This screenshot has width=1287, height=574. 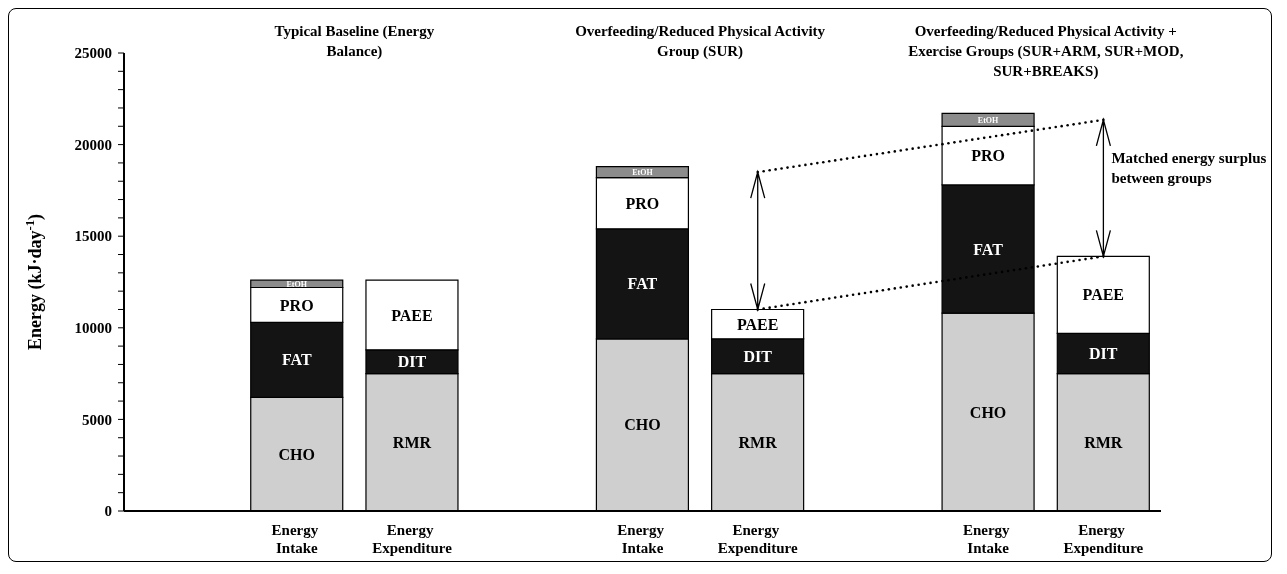 What do you see at coordinates (757, 324) in the screenshot?
I see `legend-label: PAEE` at bounding box center [757, 324].